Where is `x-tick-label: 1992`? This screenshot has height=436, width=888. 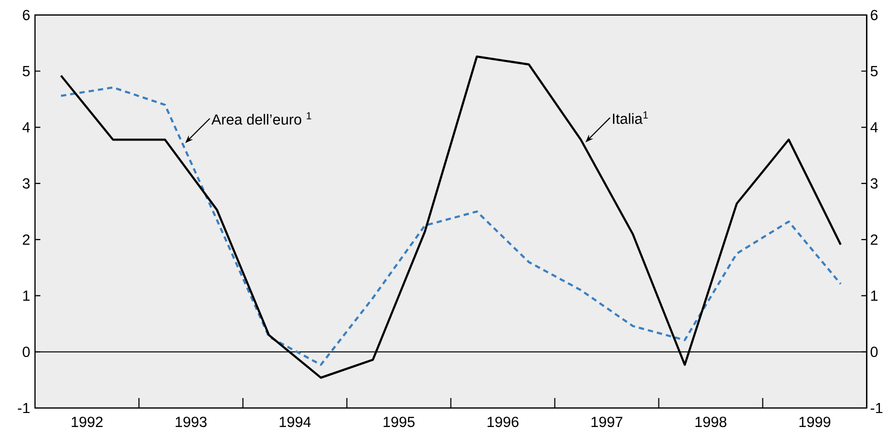
x-tick-label: 1992 is located at coordinates (87, 422).